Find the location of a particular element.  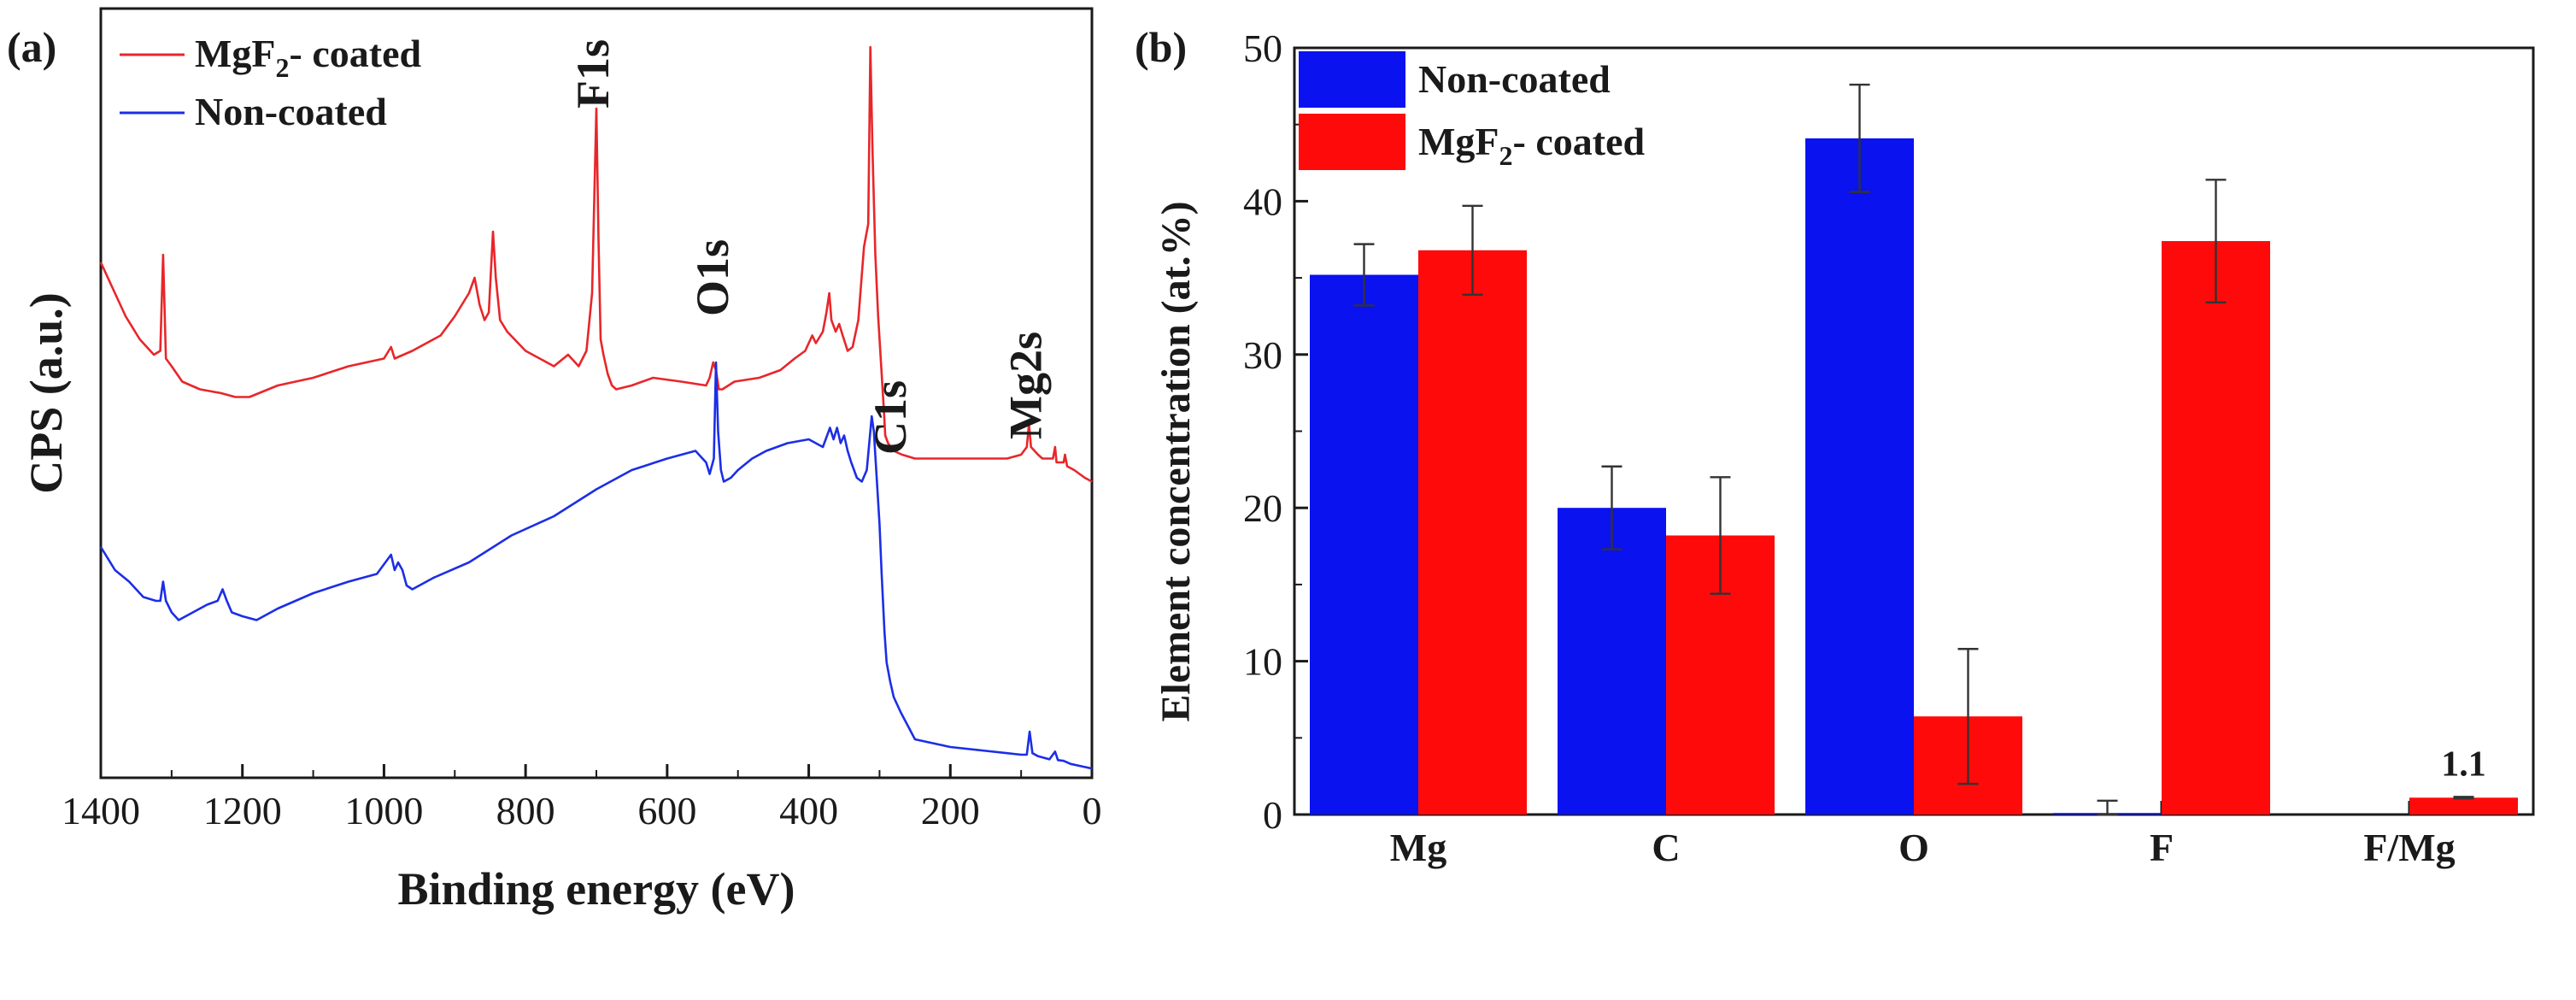

panel-b-category-label: O is located at coordinates (1913, 847).